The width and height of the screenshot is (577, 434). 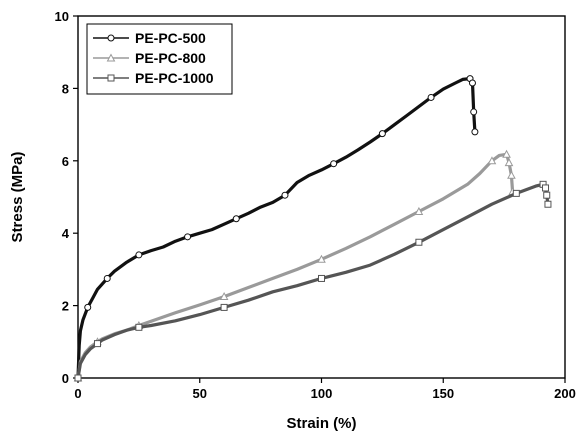 I want to click on y-tick-label: 0, so click(x=65, y=378).